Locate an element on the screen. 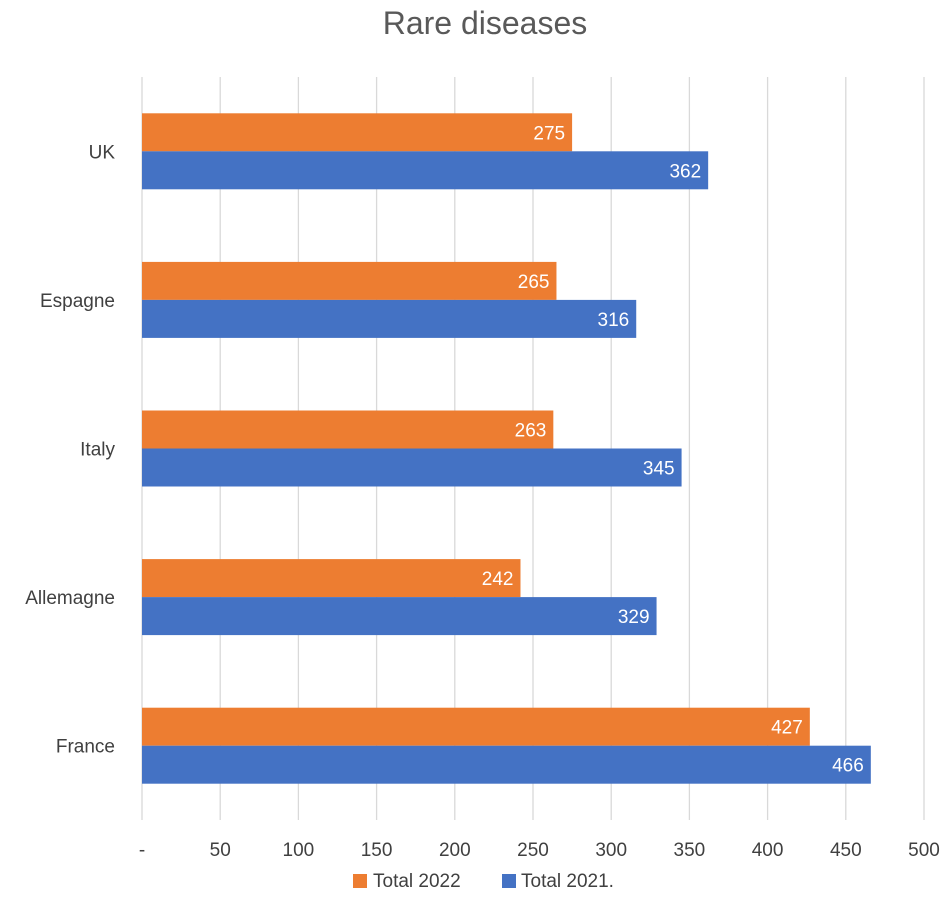  data-label-total-2022-allemagne: 242 is located at coordinates (498, 579).